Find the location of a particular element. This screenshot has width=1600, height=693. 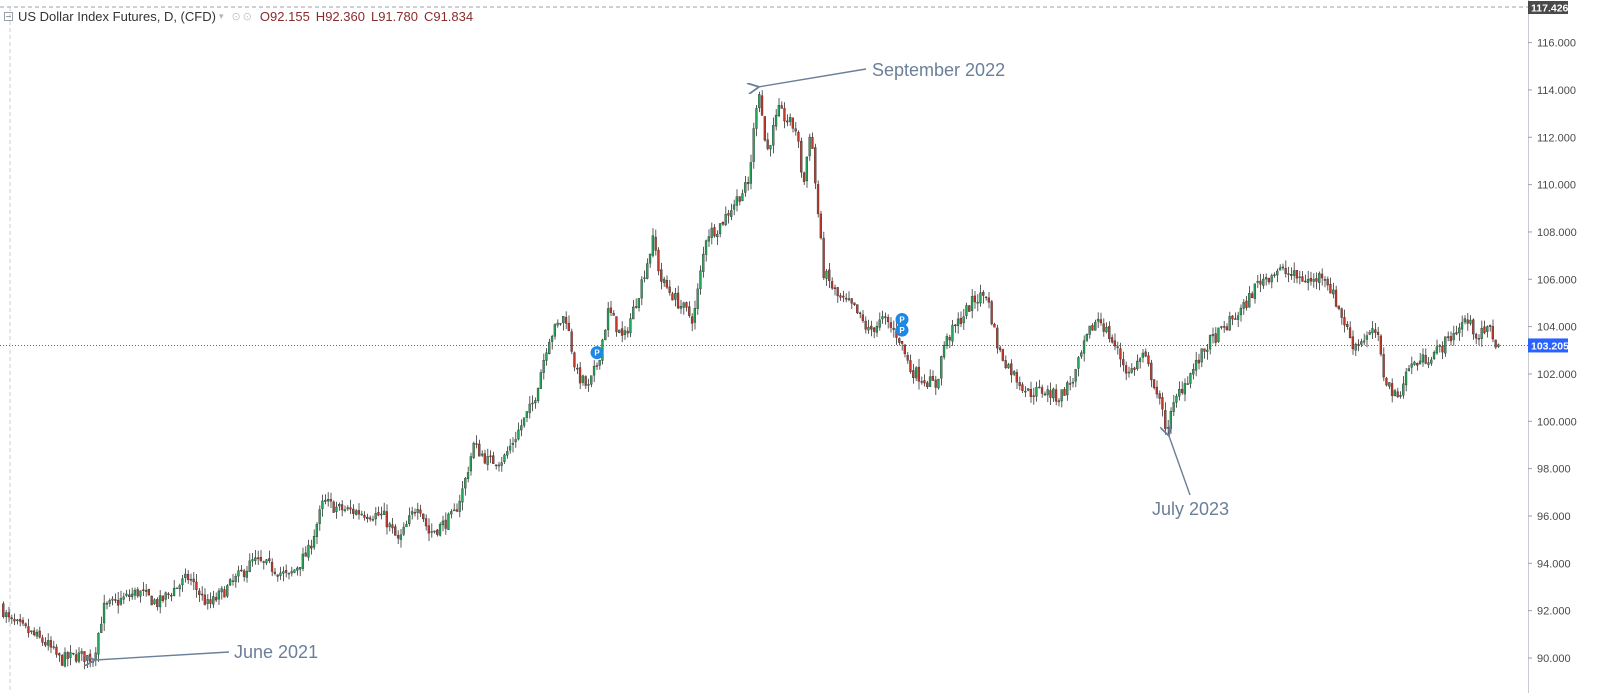

y-tick-label: 90.000 is located at coordinates (1554, 659).